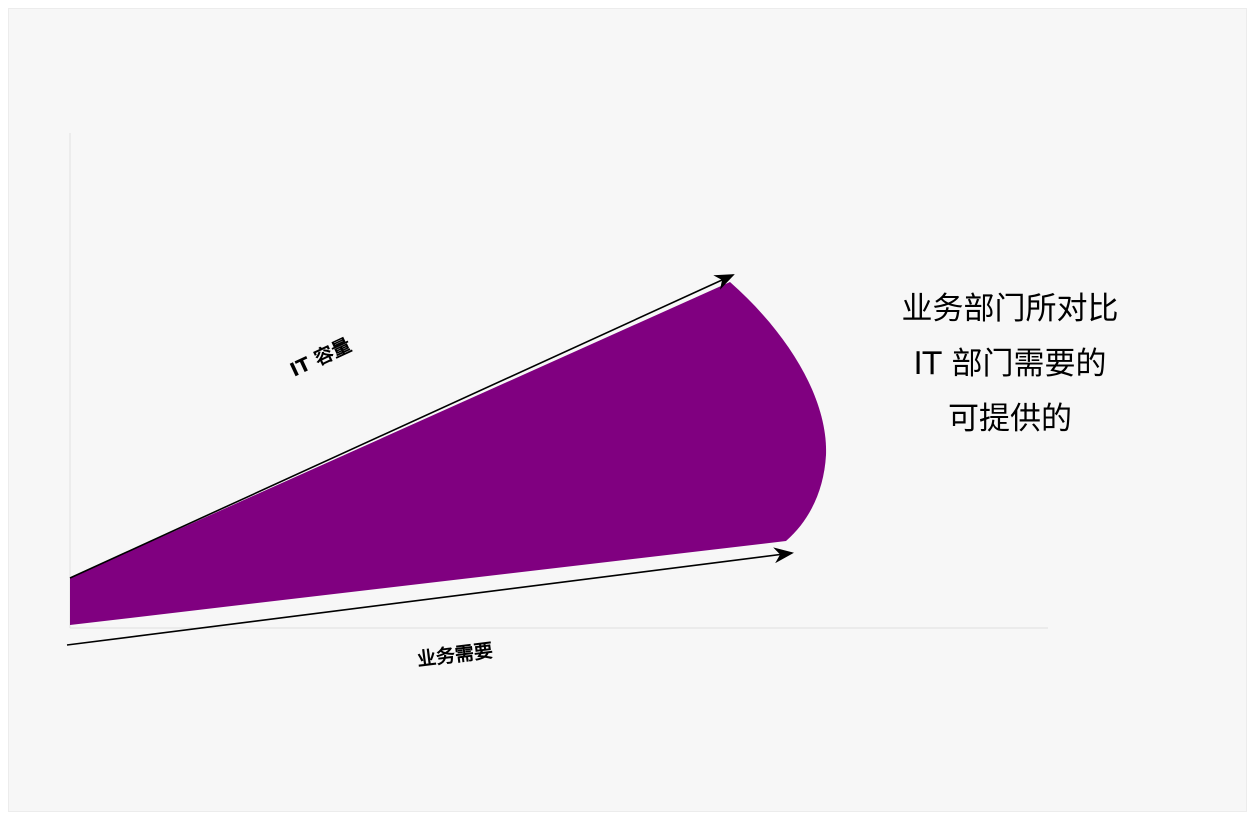  I want to click on description-text: 业务部门所对比 IT 部门需要的 可提供的, so click(1010, 364).